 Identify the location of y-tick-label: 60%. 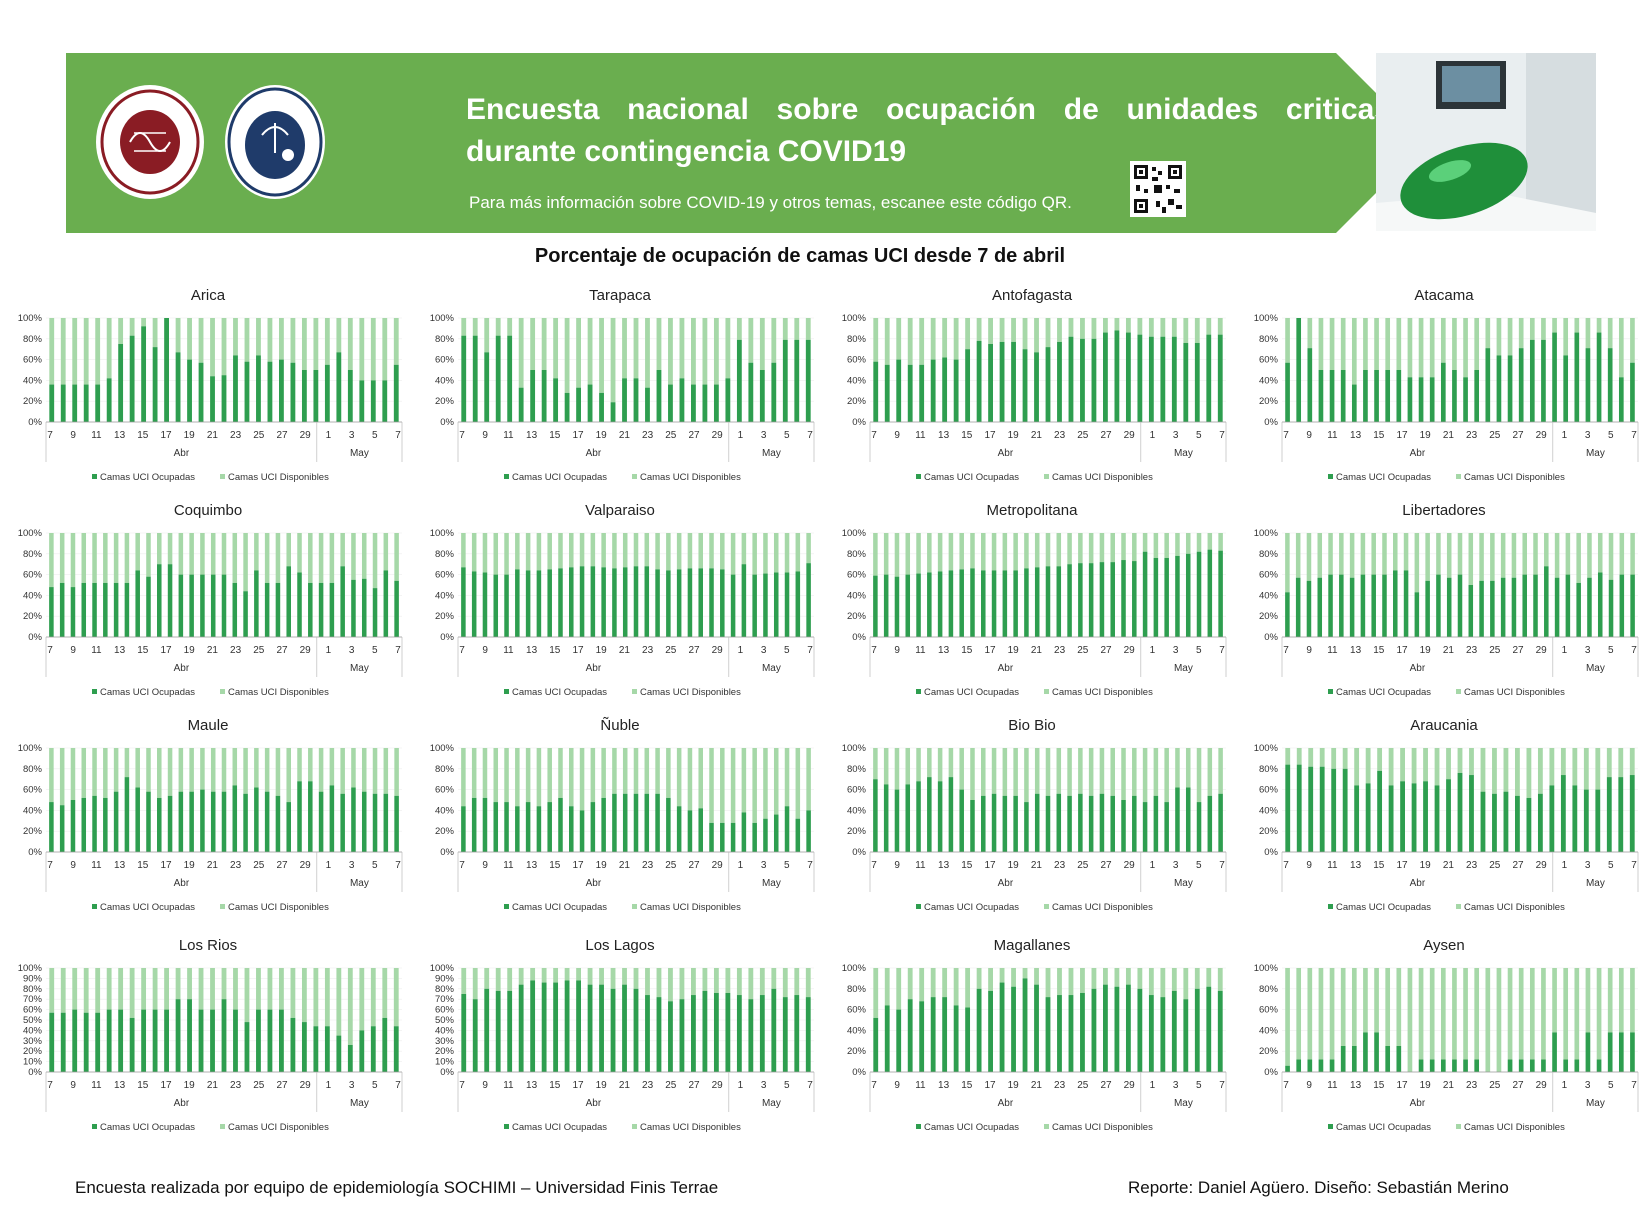
(1269, 360).